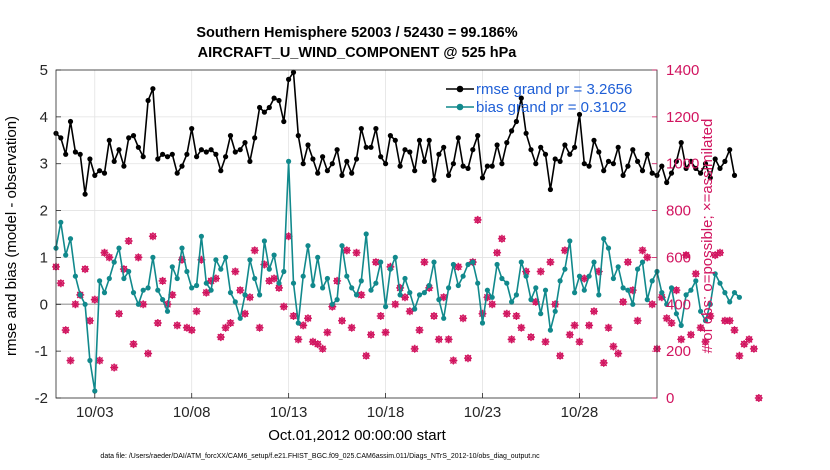 This screenshot has height=470, width=830. I want to click on y-right-tick-label: 400, so click(678, 304).